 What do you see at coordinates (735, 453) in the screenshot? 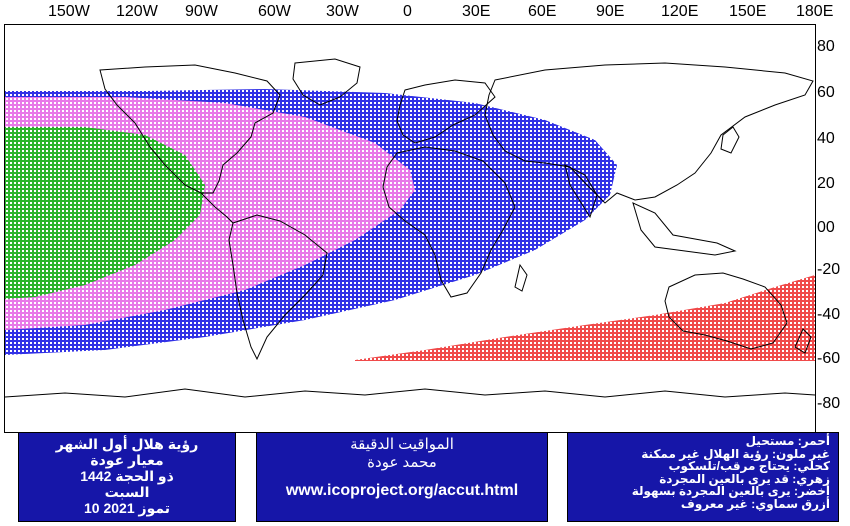
I see `legend-uncolored: غير ملون: رؤية الهلال غير ممكنة` at bounding box center [735, 453].